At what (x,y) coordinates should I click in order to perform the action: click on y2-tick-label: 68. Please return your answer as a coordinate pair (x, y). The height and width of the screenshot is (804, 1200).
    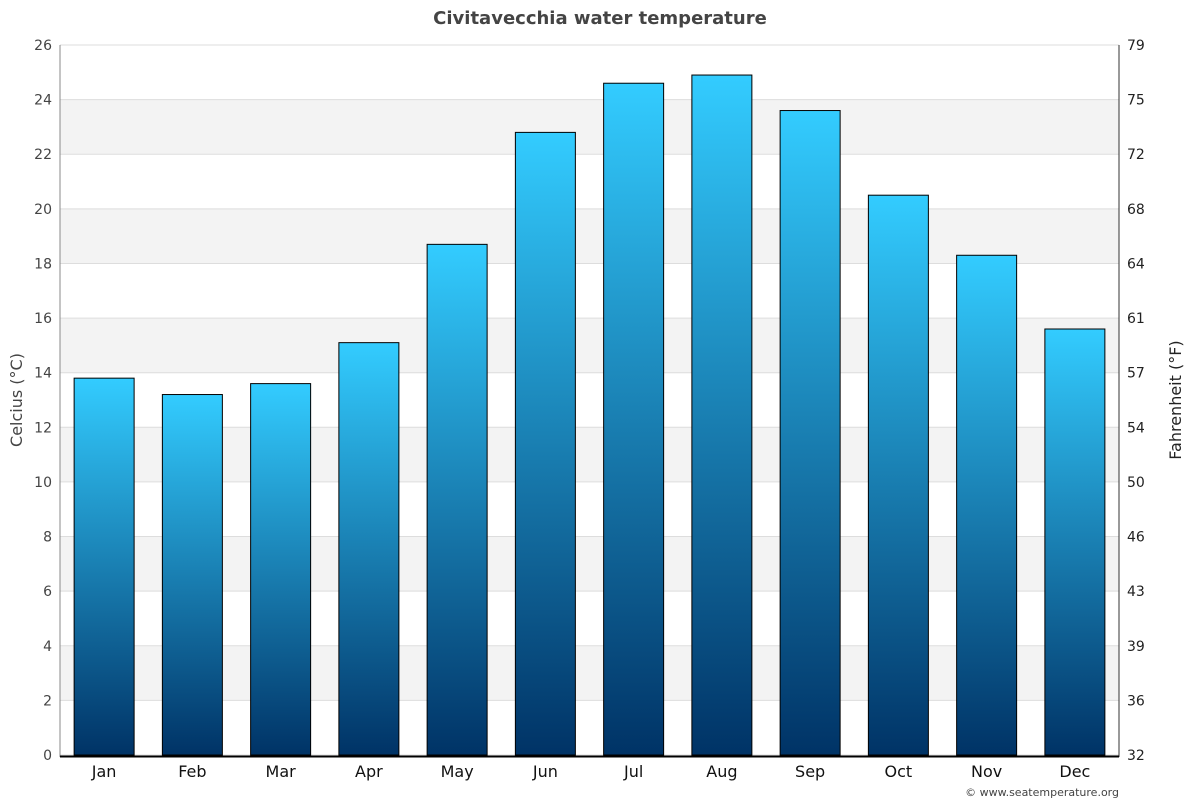
    Looking at the image, I should click on (1136, 210).